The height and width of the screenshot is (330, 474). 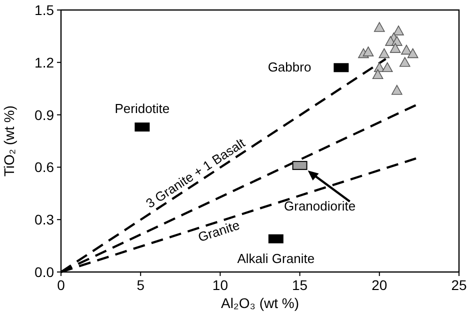 What do you see at coordinates (140, 285) in the screenshot?
I see `x-tick-label: 5` at bounding box center [140, 285].